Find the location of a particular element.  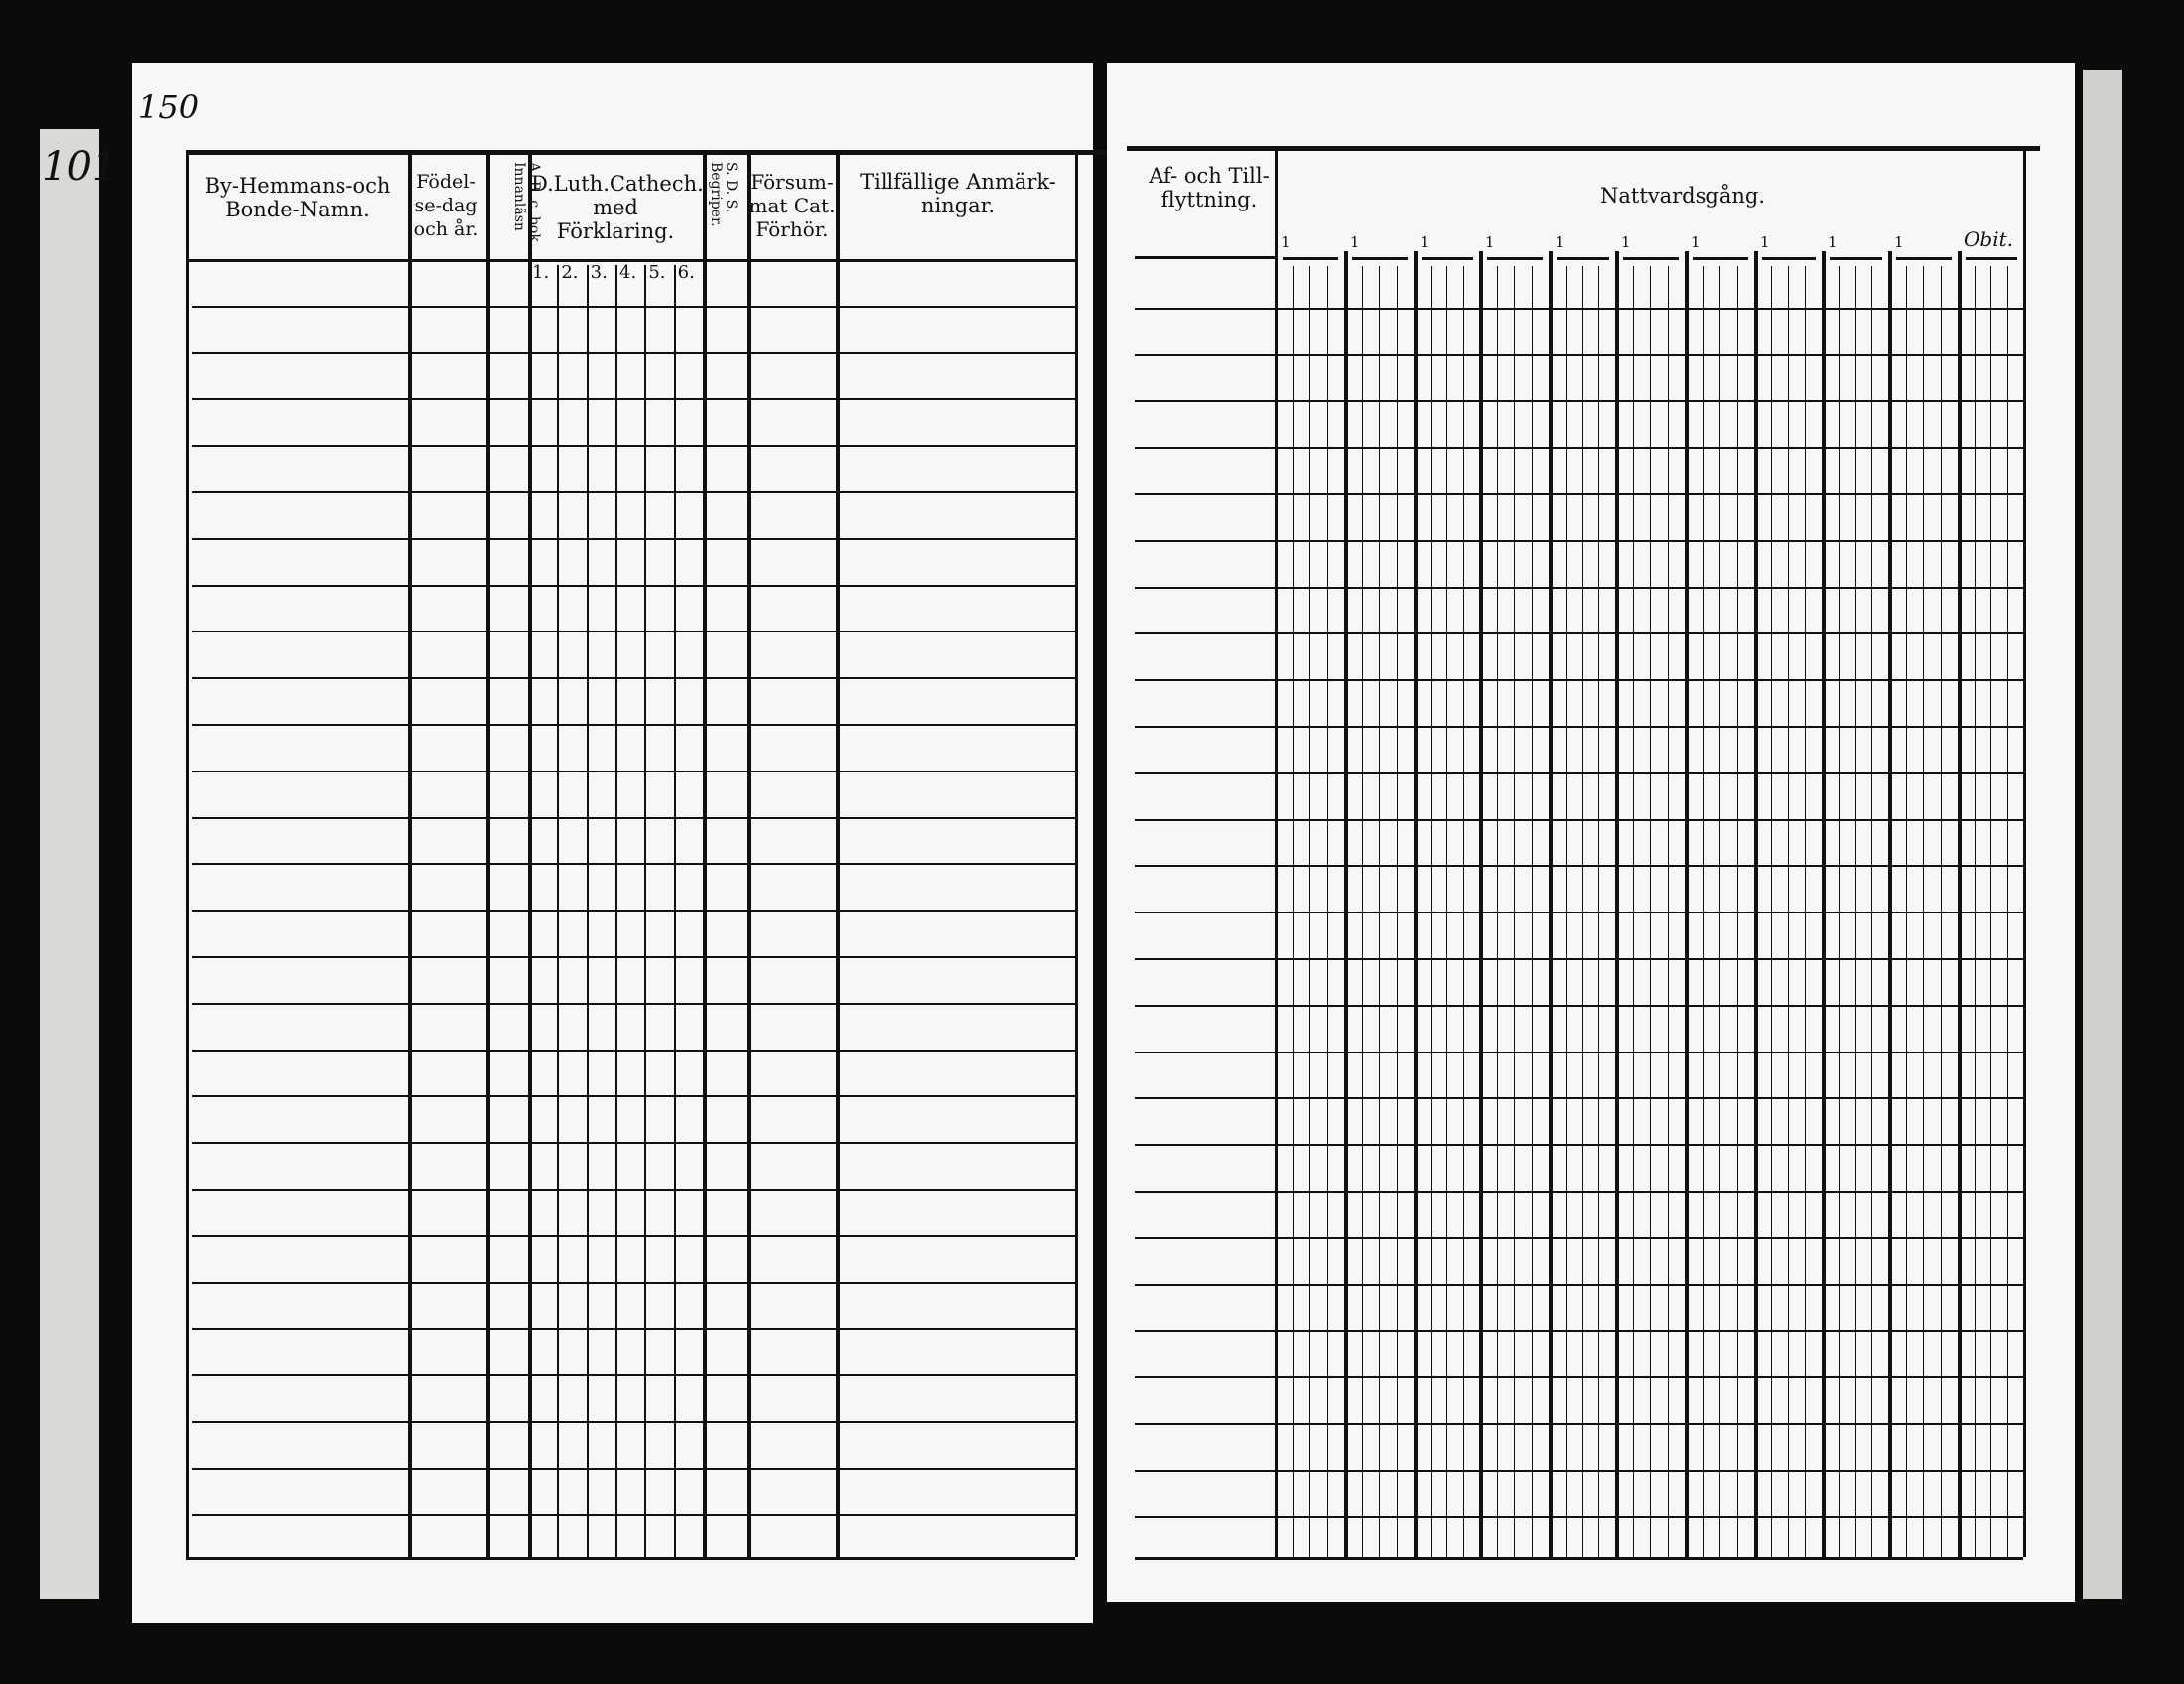

header-sds: S. D. S. Begriper. is located at coordinates (723, 194).